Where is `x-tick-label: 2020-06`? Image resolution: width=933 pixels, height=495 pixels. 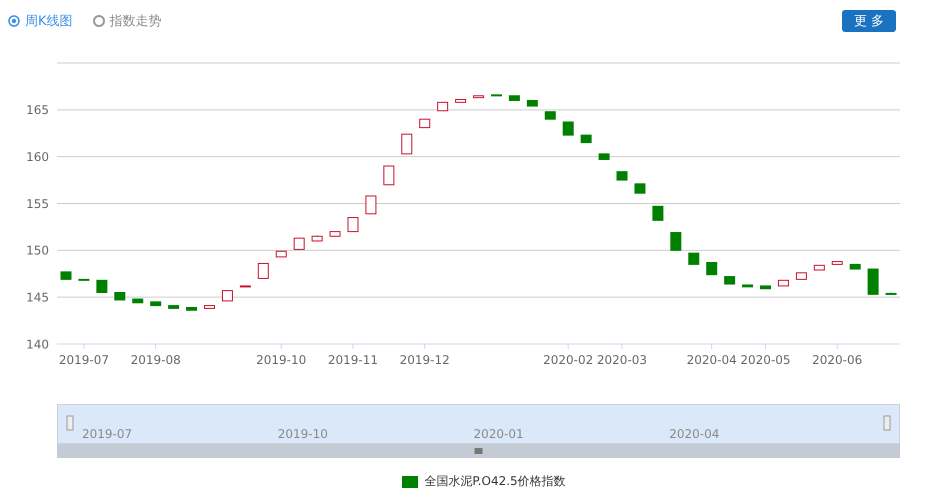
x-tick-label: 2020-06 is located at coordinates (837, 360).